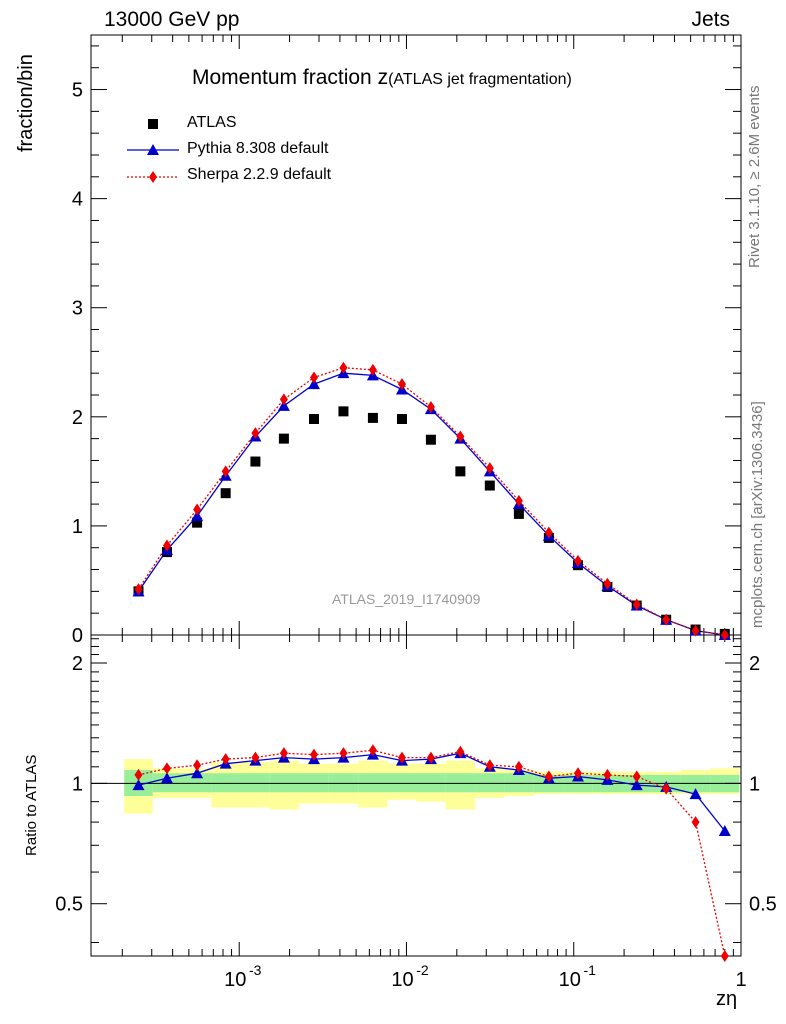 This screenshot has height=1024, width=786. What do you see at coordinates (763, 905) in the screenshot?
I see `y-tick-label-bottom-right: 0.5` at bounding box center [763, 905].